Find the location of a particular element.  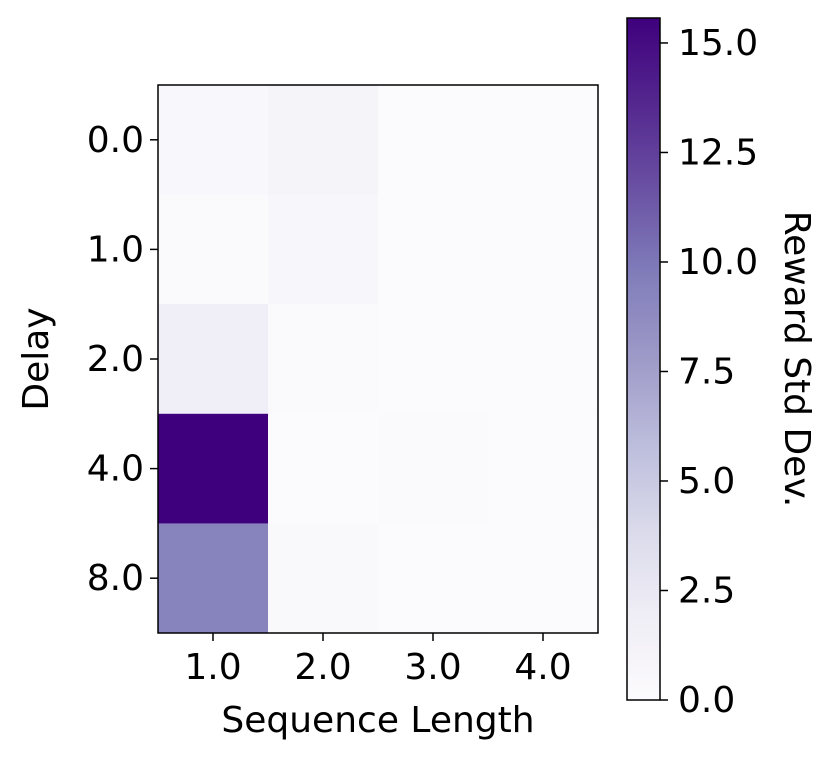

y-tick-label: 0.0 is located at coordinates (115, 140).